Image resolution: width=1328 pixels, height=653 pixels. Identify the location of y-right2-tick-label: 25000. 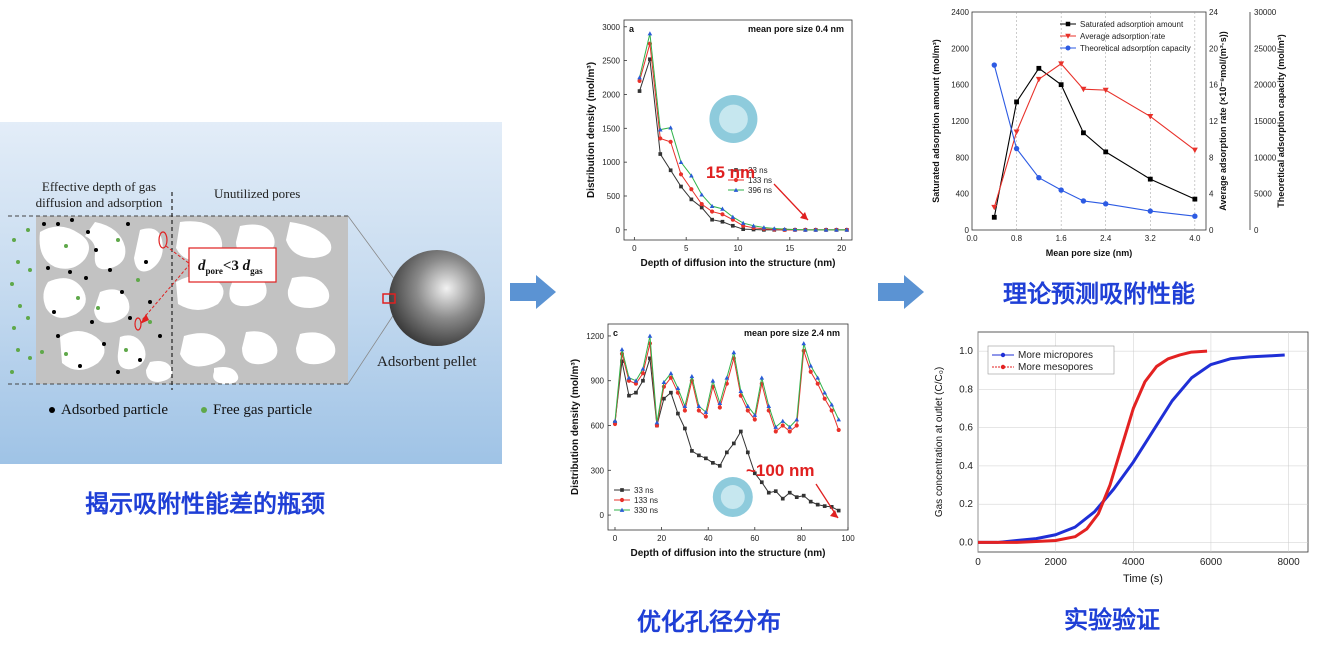
(1265, 48).